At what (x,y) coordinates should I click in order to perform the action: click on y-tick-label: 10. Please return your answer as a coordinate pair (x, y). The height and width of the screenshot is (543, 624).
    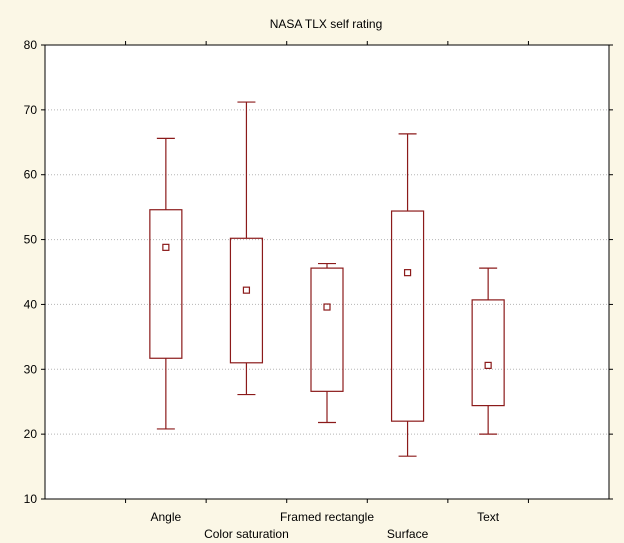
    Looking at the image, I should click on (31, 499).